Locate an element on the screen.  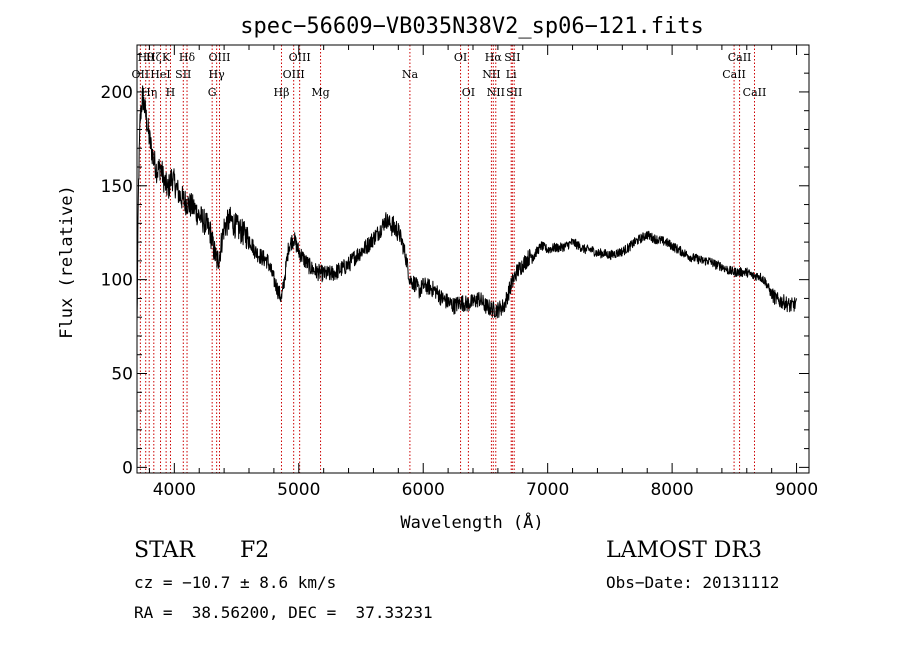
y-tick-label: 200 is located at coordinates (117, 93).